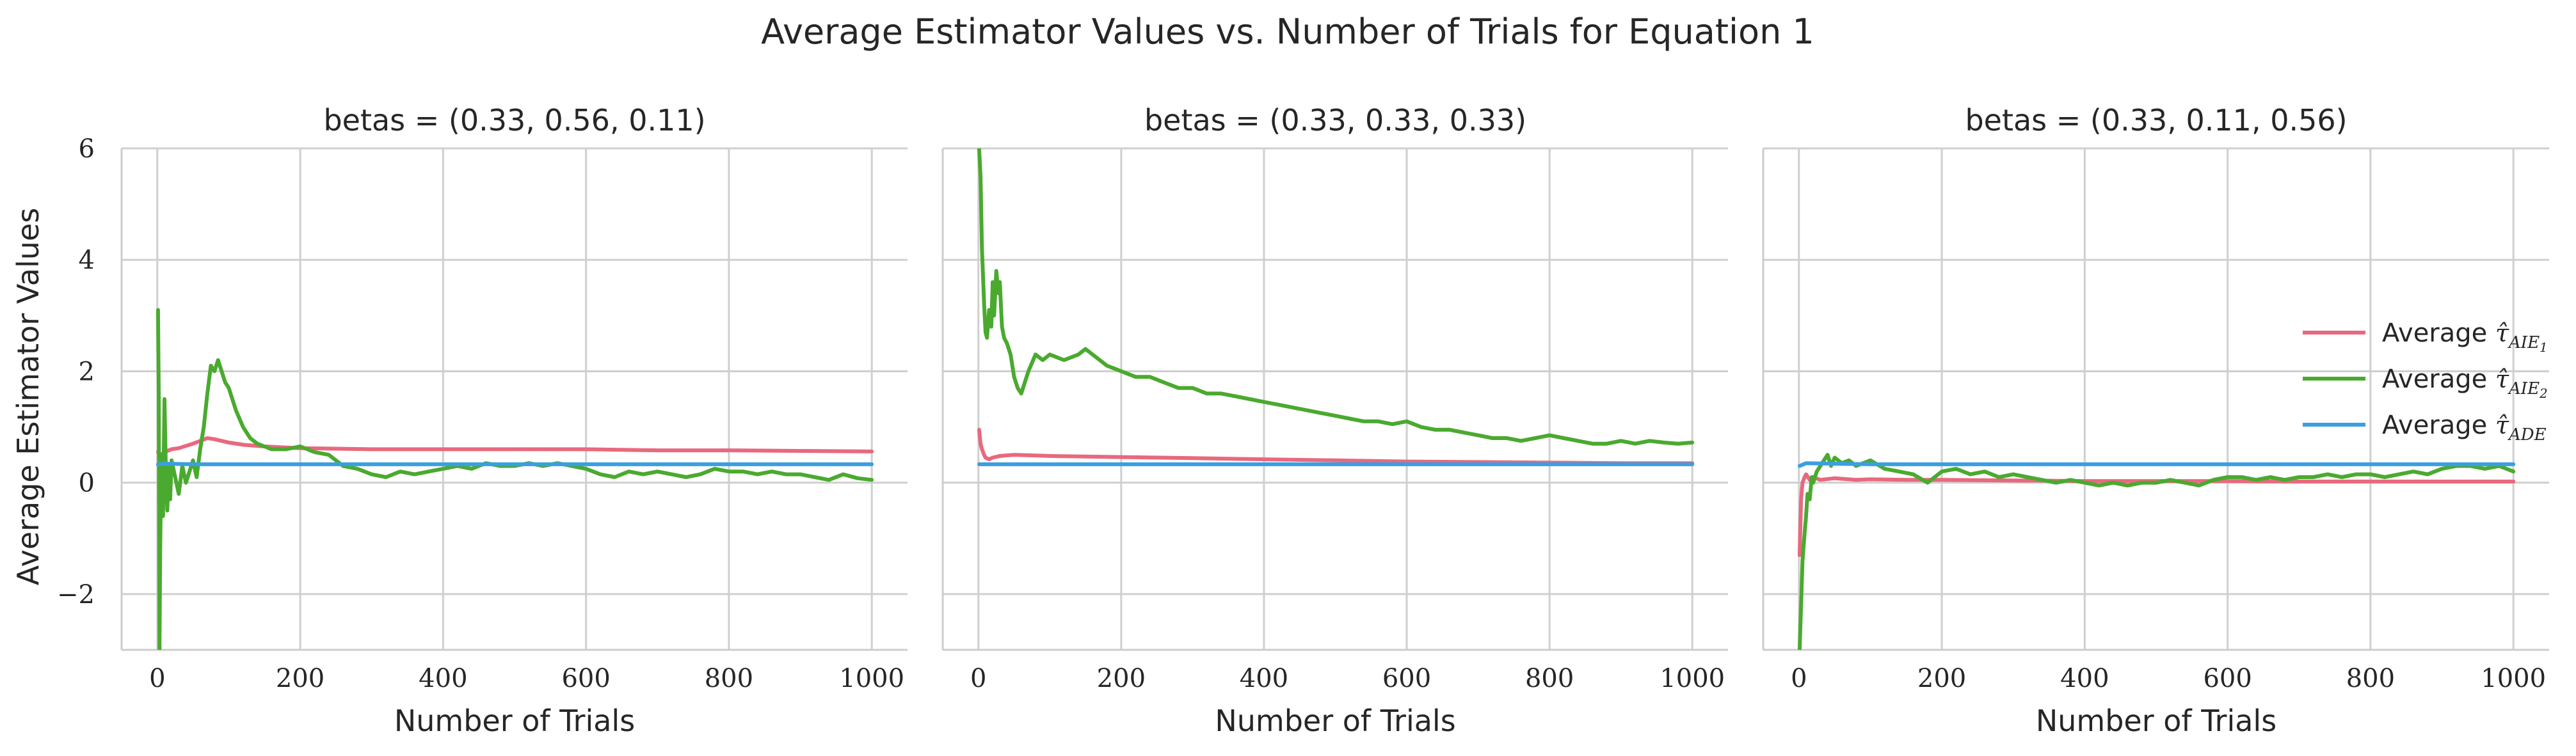 This screenshot has height=756, width=2576. Describe the element at coordinates (76, 595) in the screenshot. I see `y-tick-label: −2` at that location.